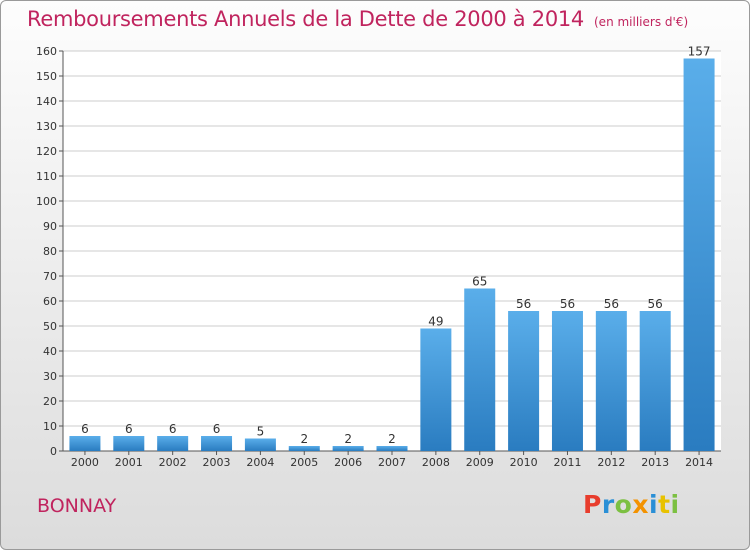 Image resolution: width=750 pixels, height=550 pixels. Describe the element at coordinates (392, 462) in the screenshot. I see `x-tick-label: 2007` at that location.